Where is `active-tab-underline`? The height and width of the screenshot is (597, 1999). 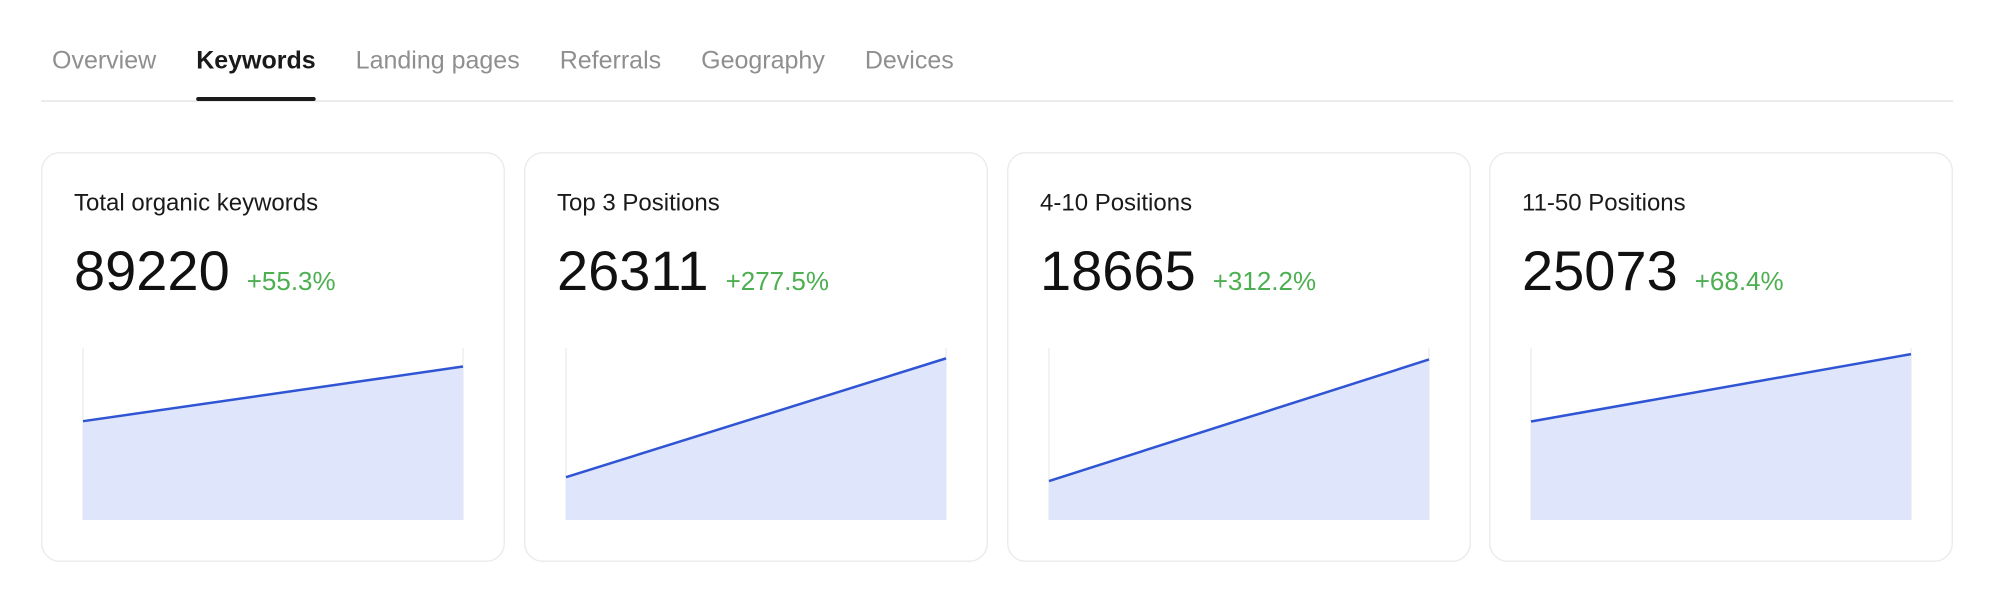 active-tab-underline is located at coordinates (256, 99).